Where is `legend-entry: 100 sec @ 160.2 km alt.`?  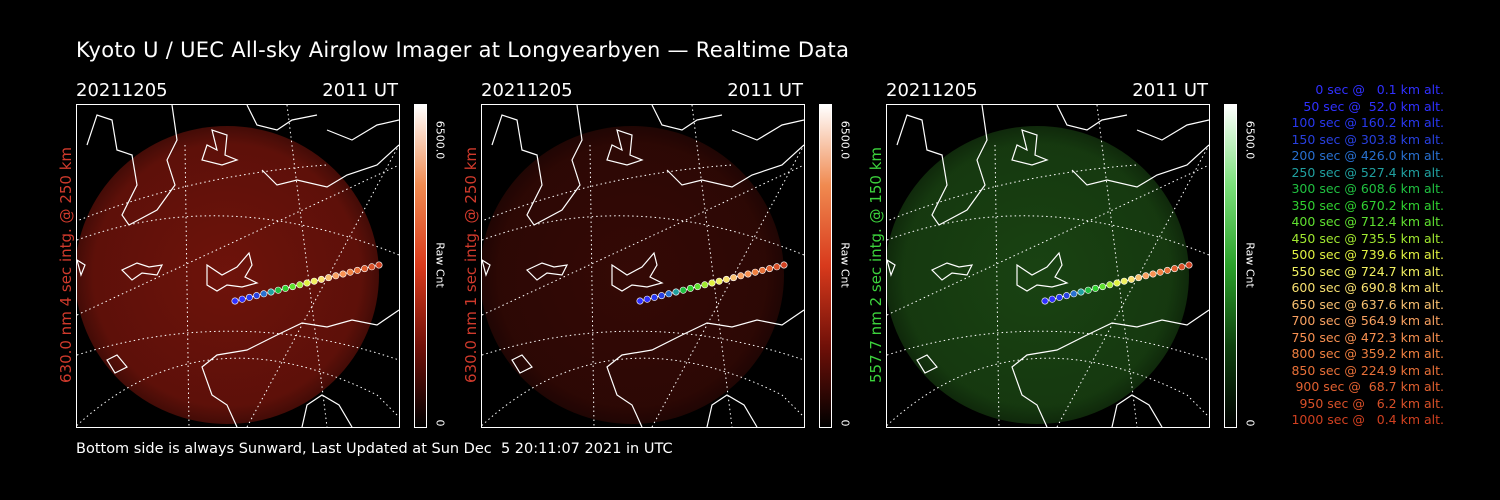
legend-entry: 100 sec @ 160.2 km alt. is located at coordinates (1367, 122).